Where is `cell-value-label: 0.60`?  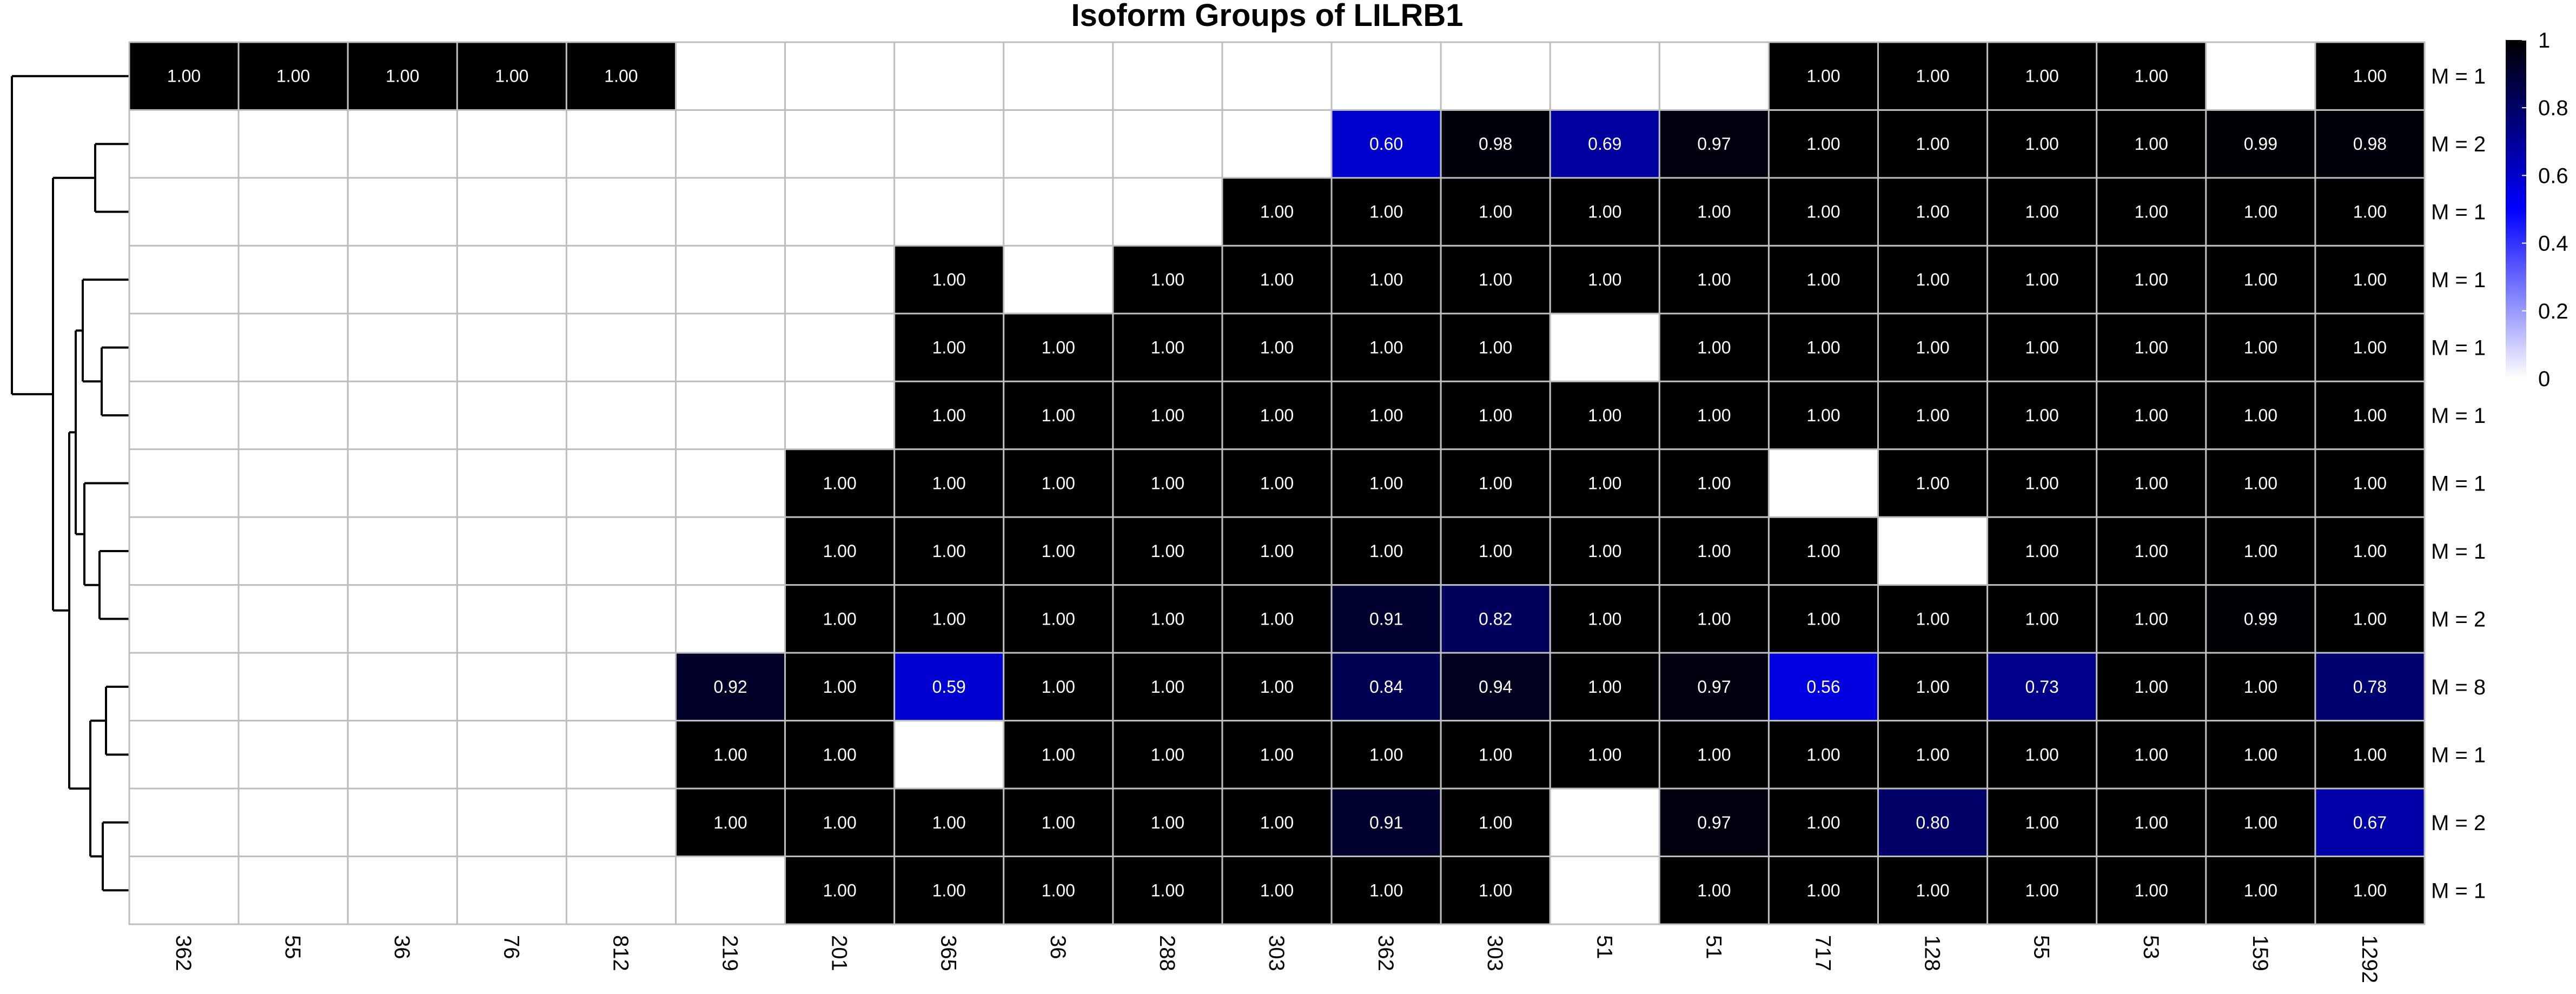 cell-value-label: 0.60 is located at coordinates (1386, 144).